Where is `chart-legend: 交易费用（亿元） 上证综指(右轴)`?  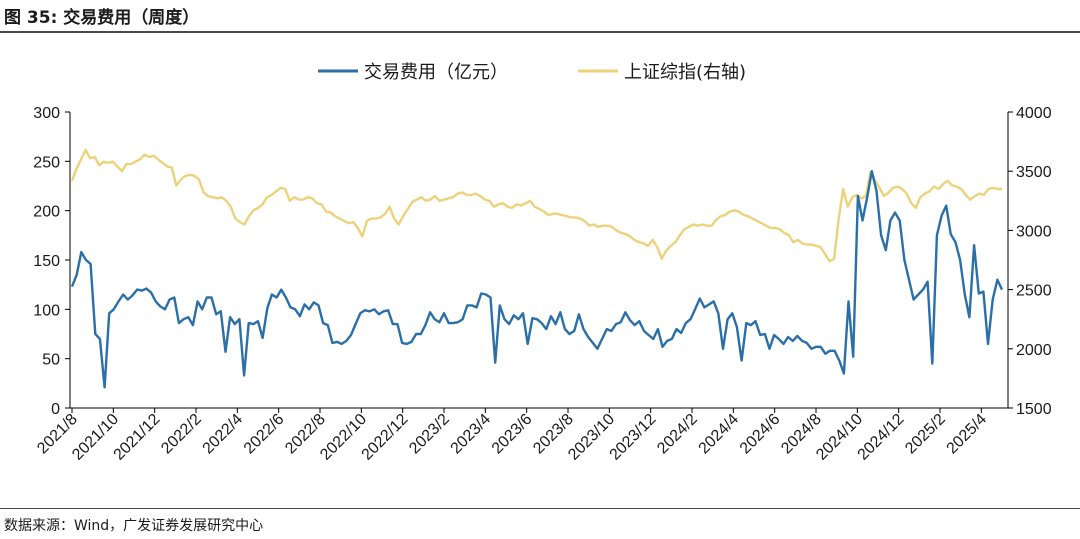
chart-legend: 交易费用（亿元） 上证综指(右轴) is located at coordinates (532, 72).